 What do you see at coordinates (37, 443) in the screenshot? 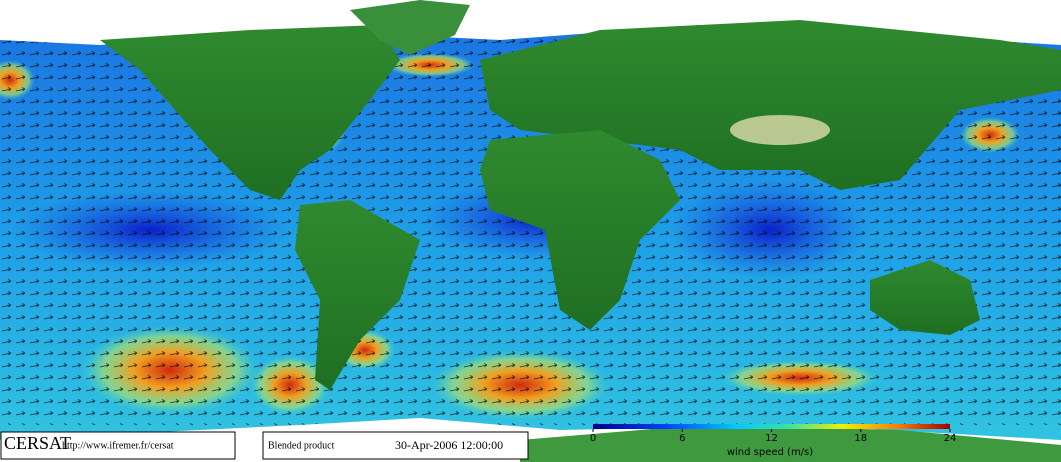
I see `logo: CERSAT` at bounding box center [37, 443].